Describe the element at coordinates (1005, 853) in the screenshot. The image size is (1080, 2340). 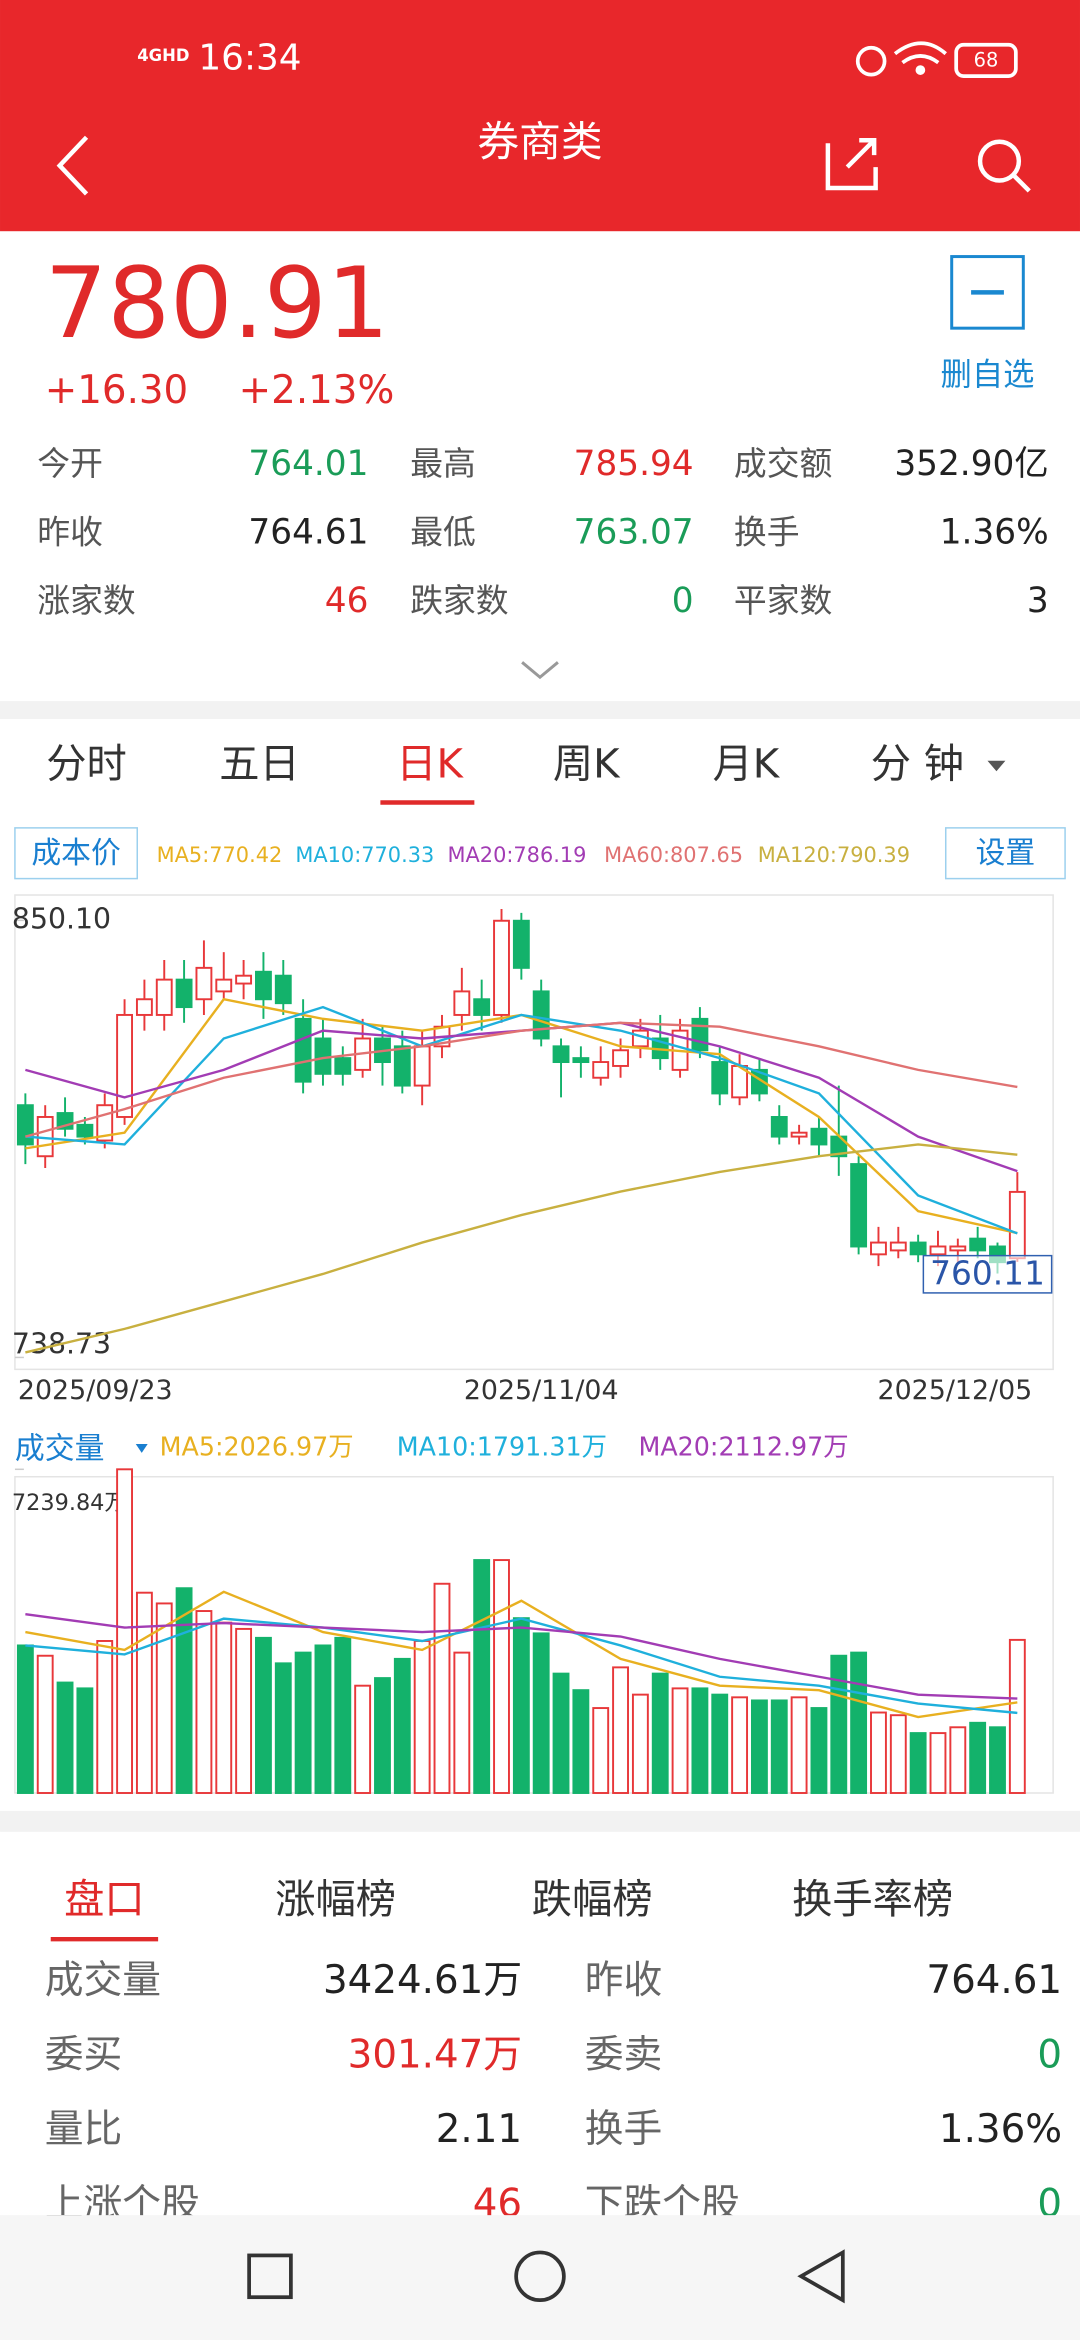
I see `settings-button` at that location.